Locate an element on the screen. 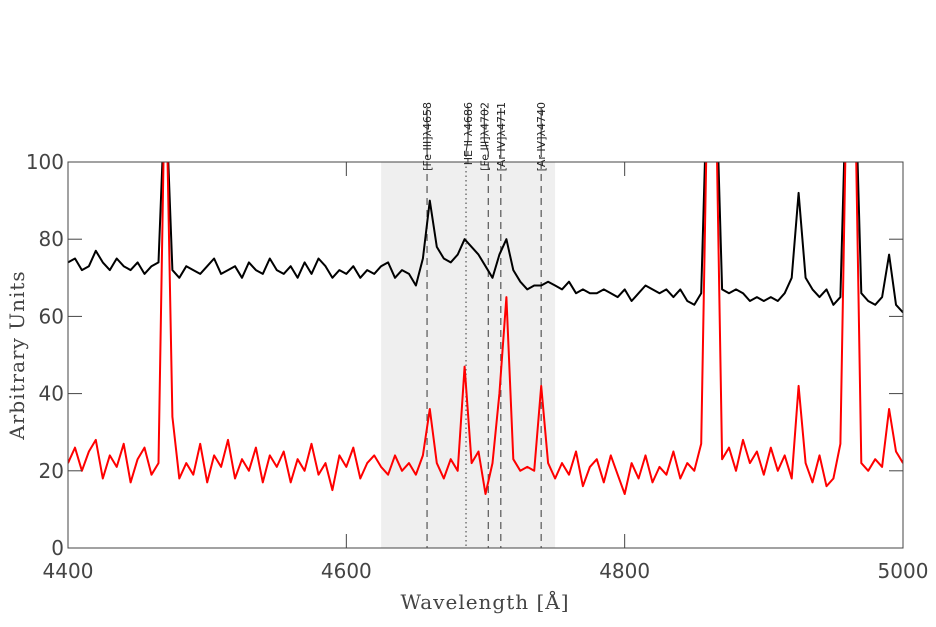 The height and width of the screenshot is (627, 936). y-tick-label: 60 is located at coordinates (51, 316).